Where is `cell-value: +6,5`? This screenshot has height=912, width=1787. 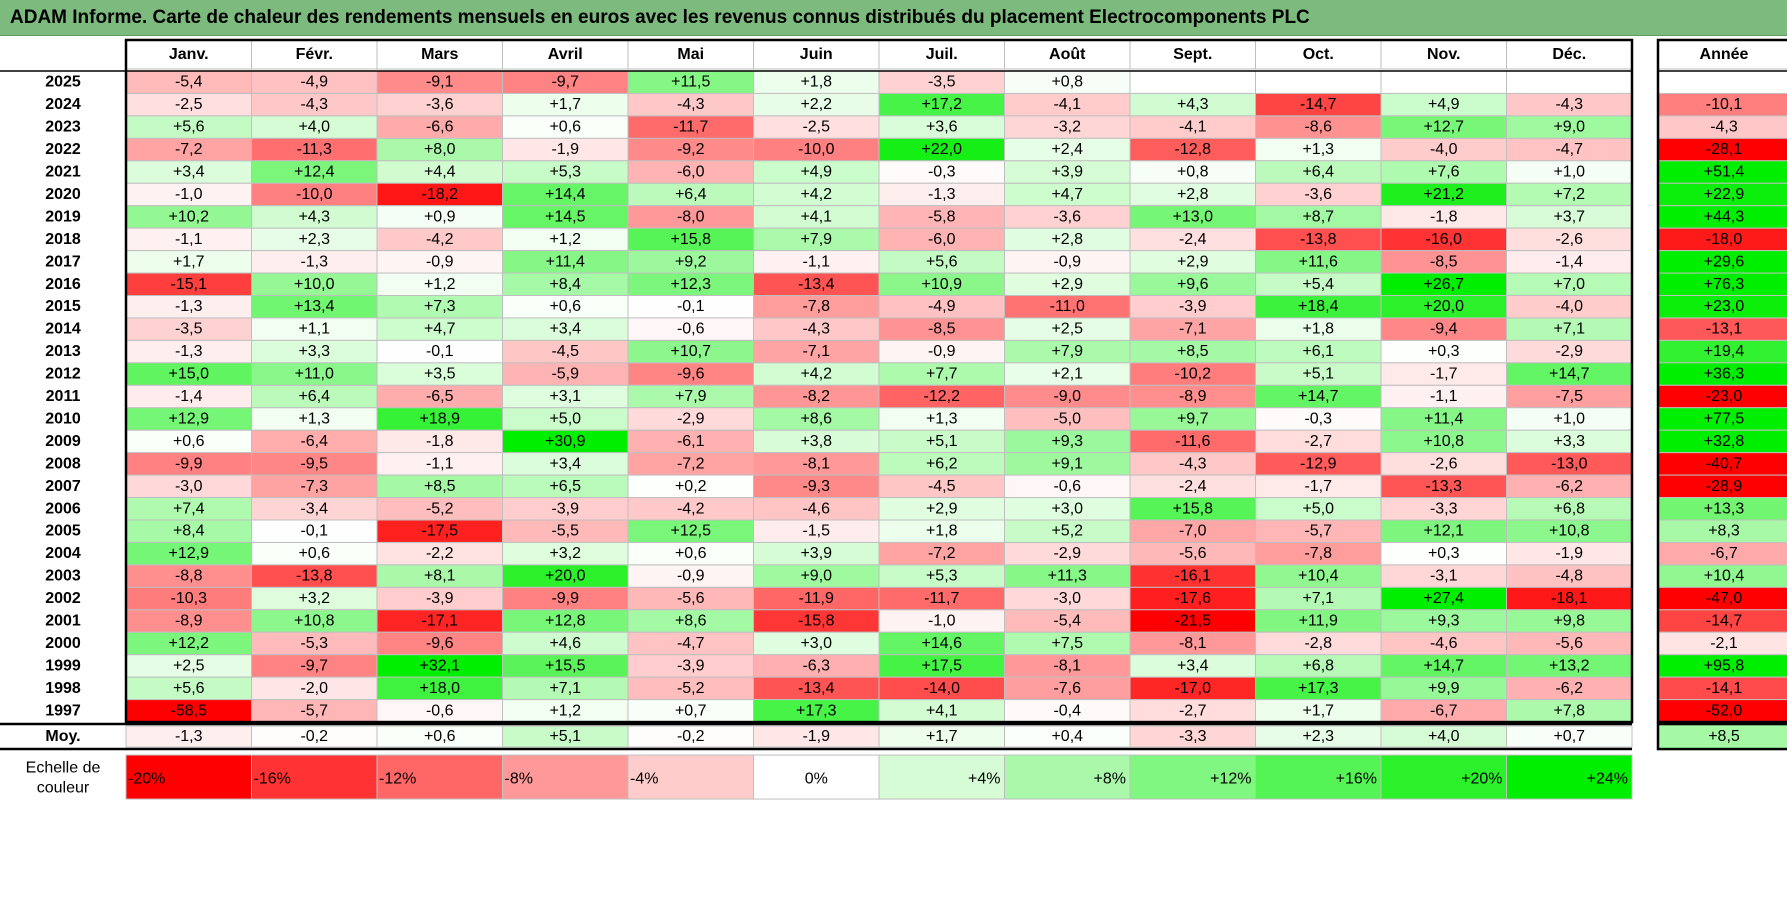 cell-value: +6,5 is located at coordinates (565, 486).